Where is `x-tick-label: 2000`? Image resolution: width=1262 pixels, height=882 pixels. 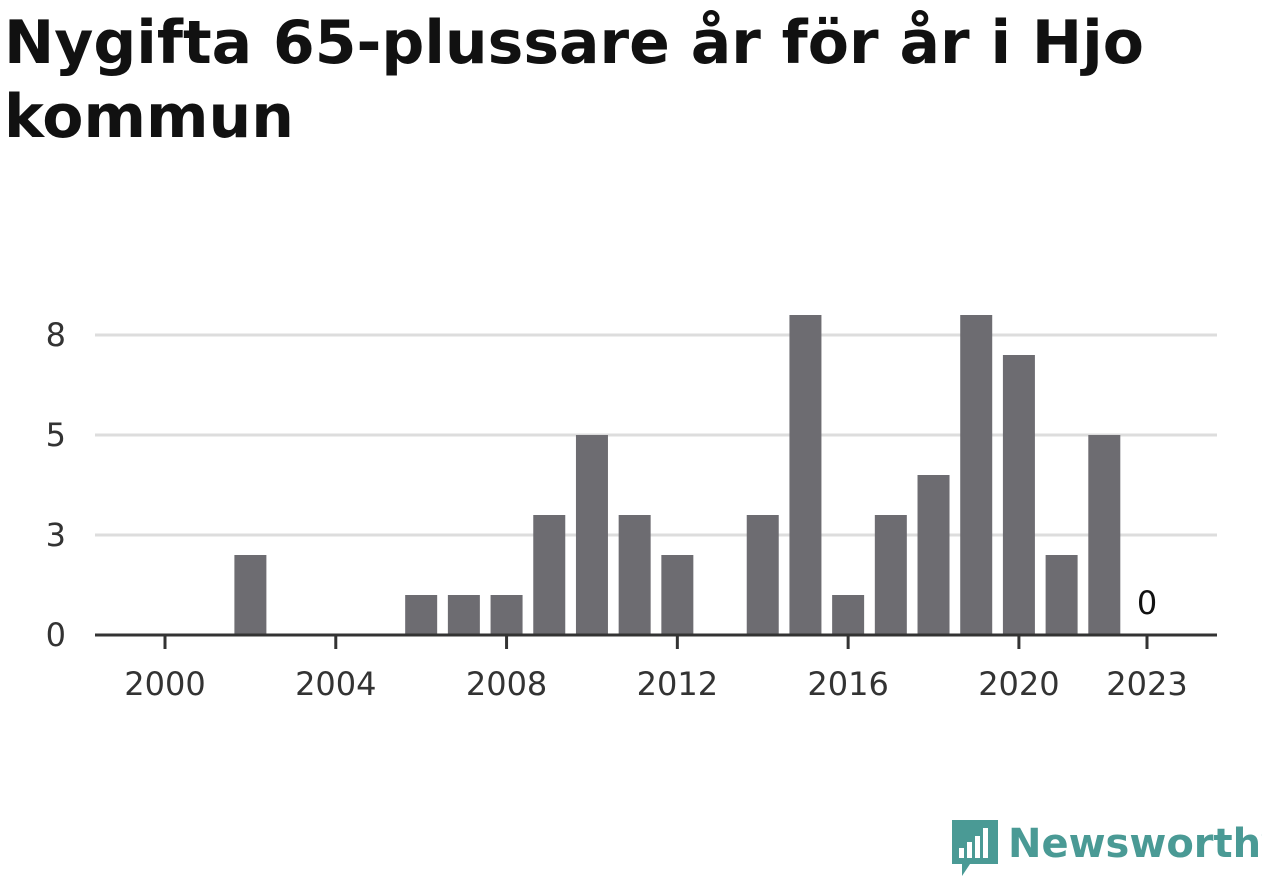
x-tick-label: 2000 is located at coordinates (164, 684).